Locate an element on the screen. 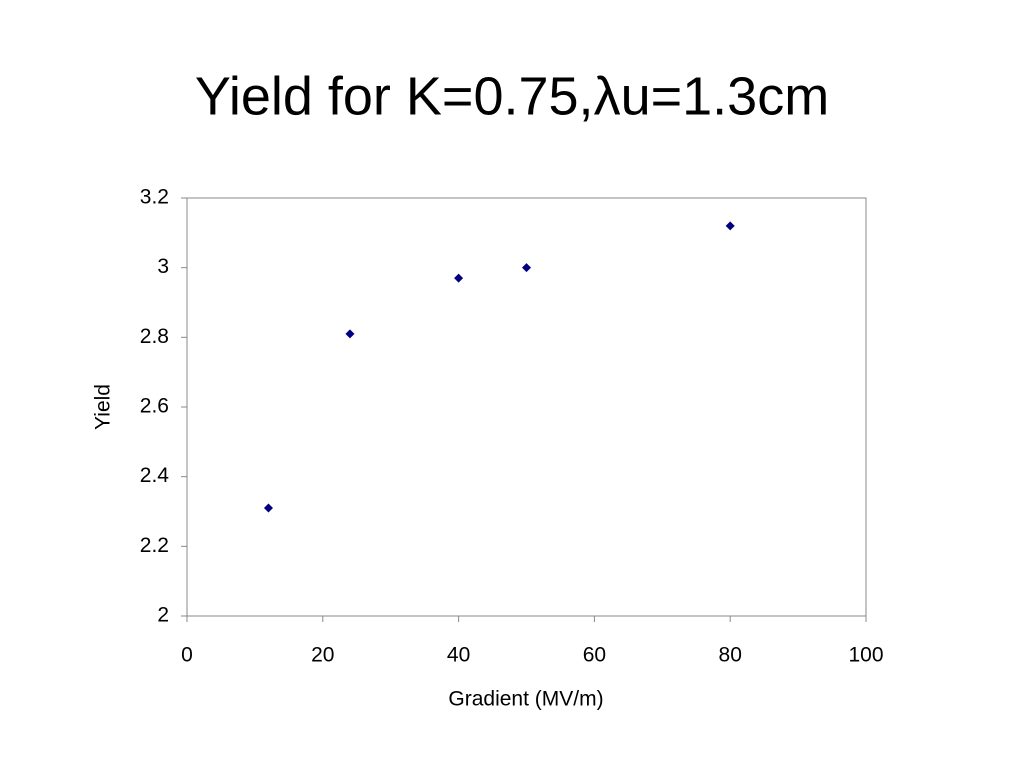 The image size is (1024, 768). y-tick-label: 3 is located at coordinates (163, 266).